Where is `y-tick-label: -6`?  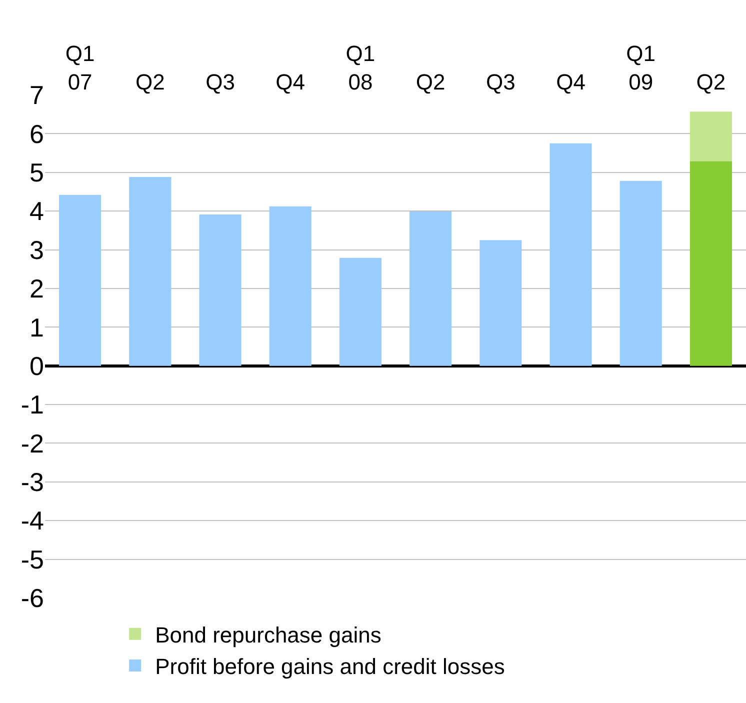 y-tick-label: -6 is located at coordinates (32, 598).